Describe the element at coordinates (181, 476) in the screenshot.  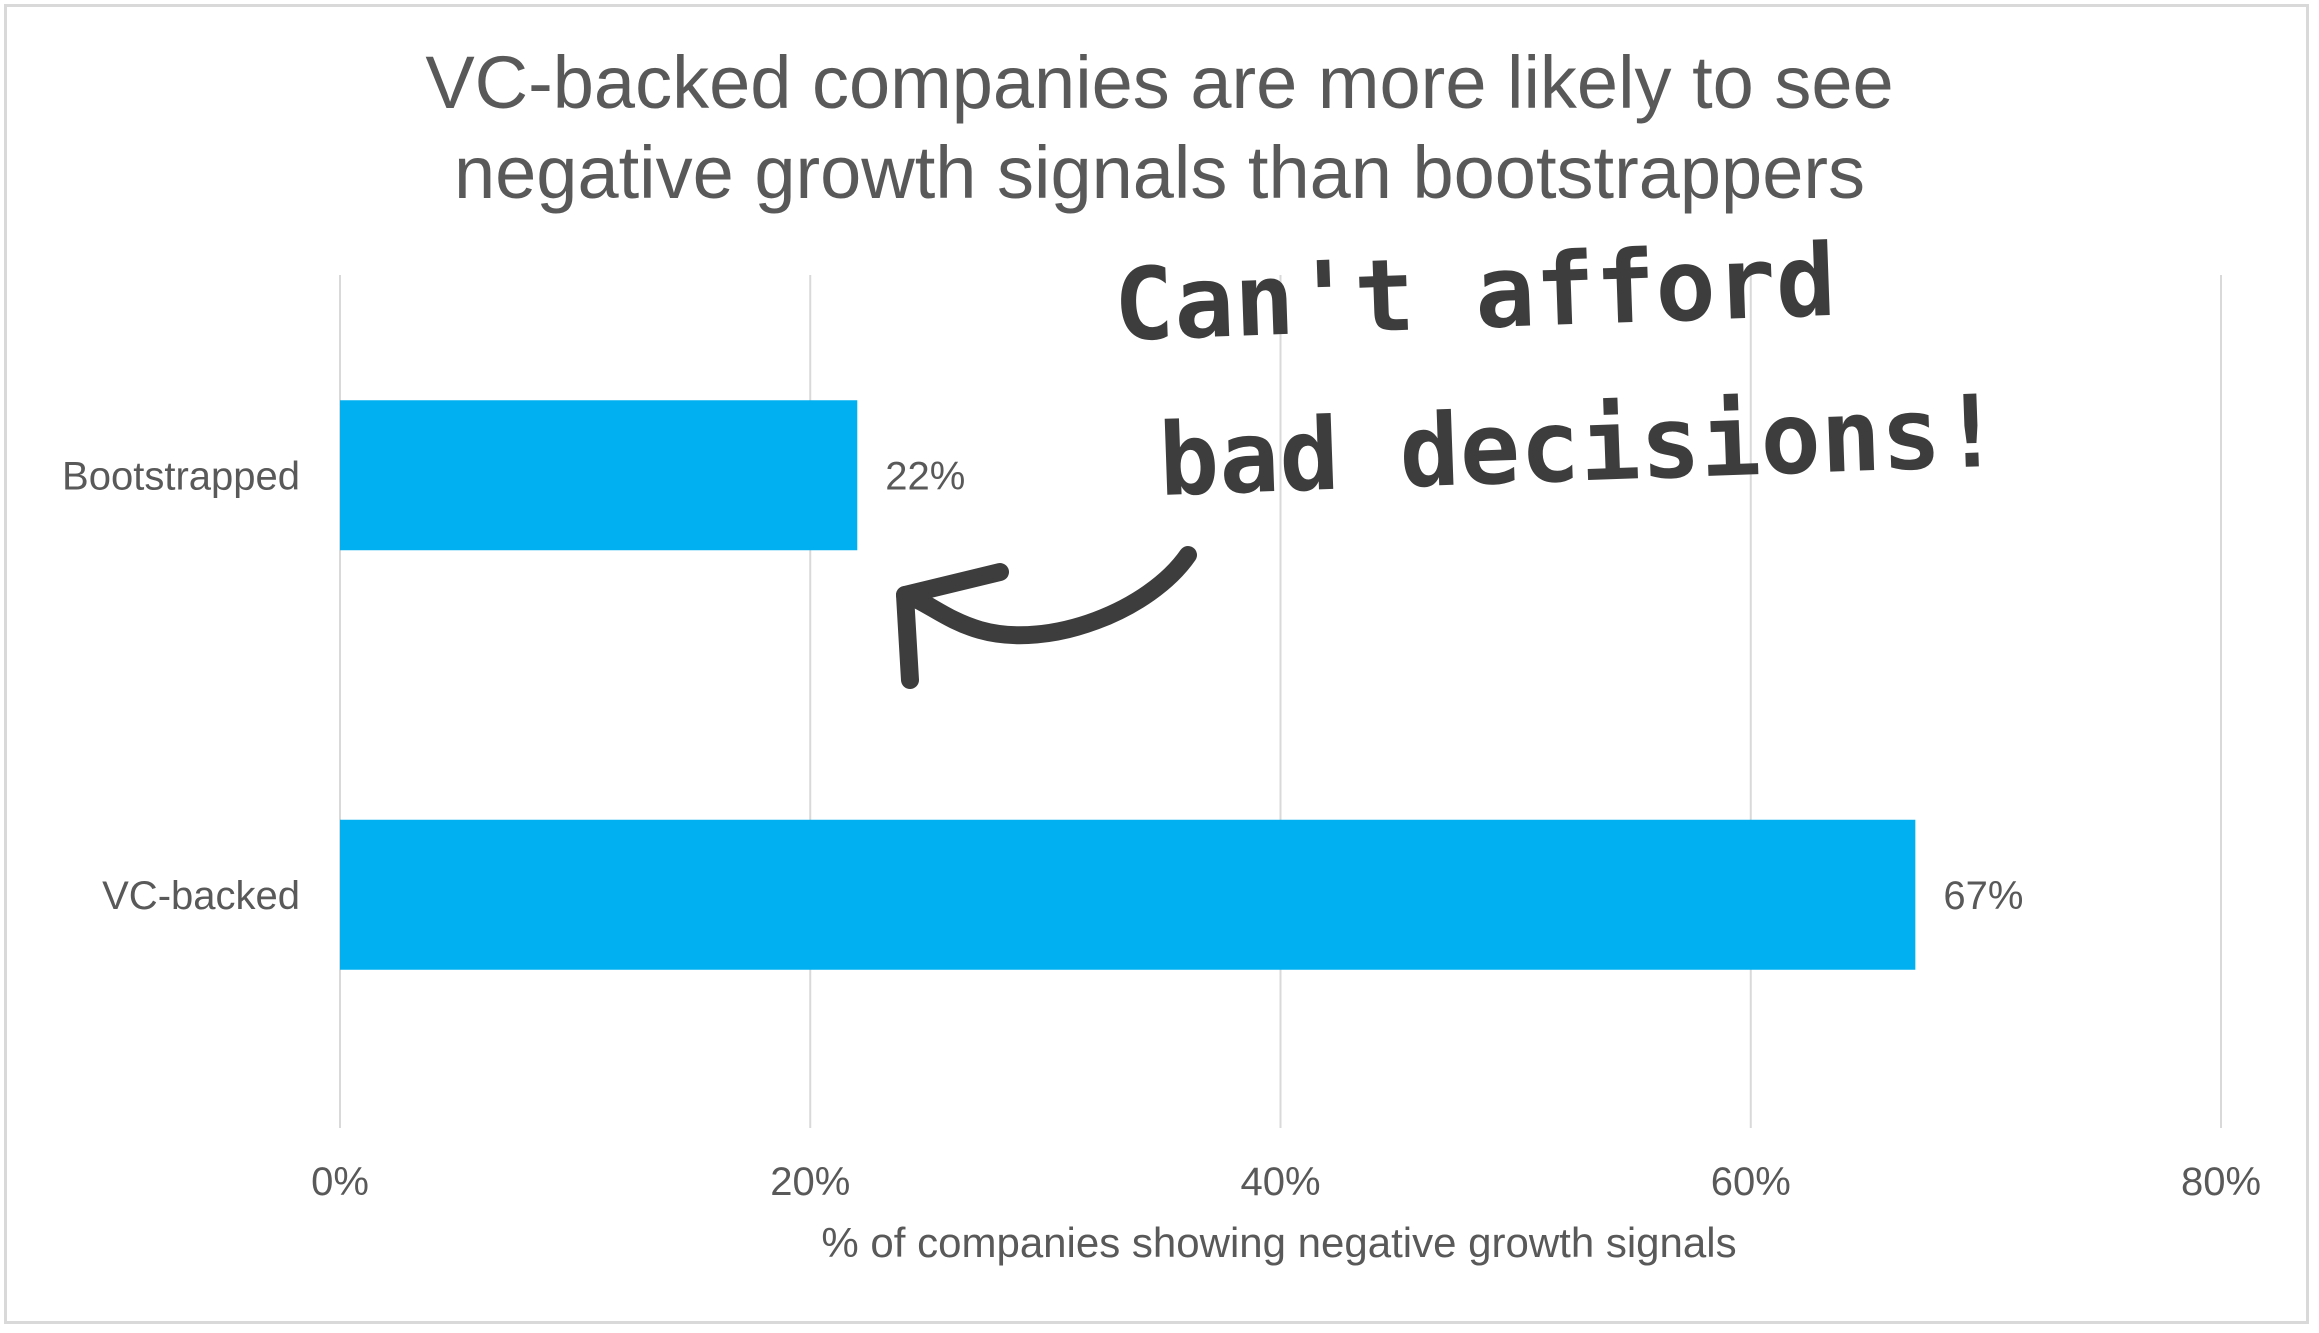
I see `y-category-label: Bootstrapped` at that location.